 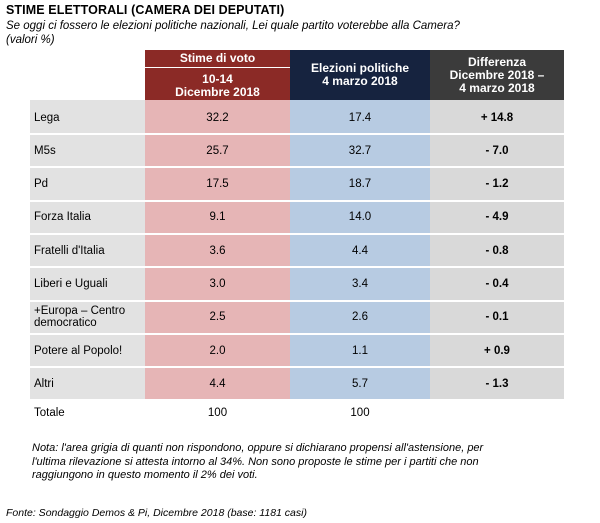 What do you see at coordinates (62, 217) in the screenshot?
I see `party-name: Forza Italia` at bounding box center [62, 217].